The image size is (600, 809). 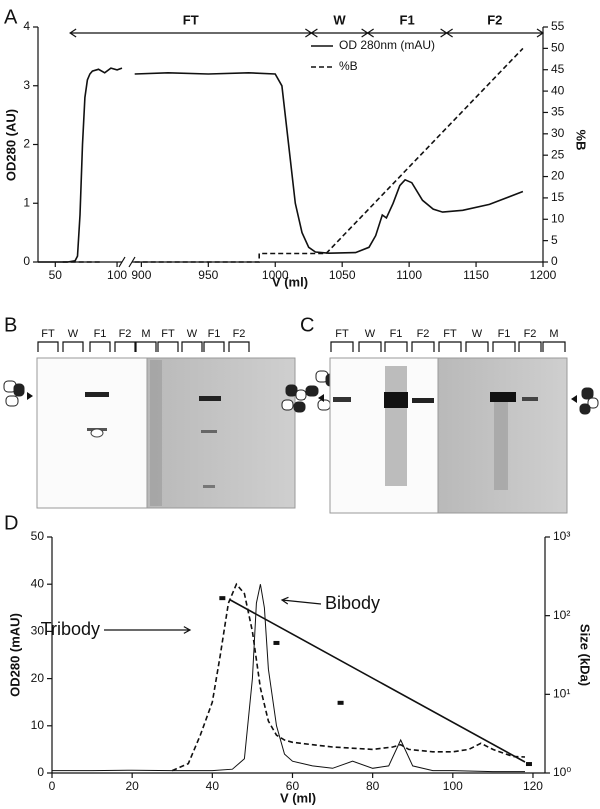 What do you see at coordinates (352, 603) in the screenshot?
I see `annotation: Bibody` at bounding box center [352, 603].